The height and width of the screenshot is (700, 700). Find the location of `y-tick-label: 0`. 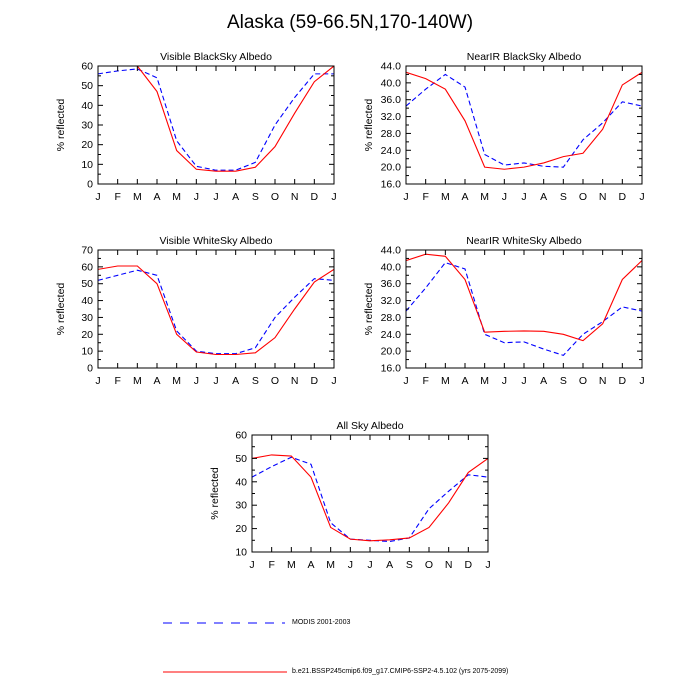

y-tick-label: 0 is located at coordinates (90, 369).